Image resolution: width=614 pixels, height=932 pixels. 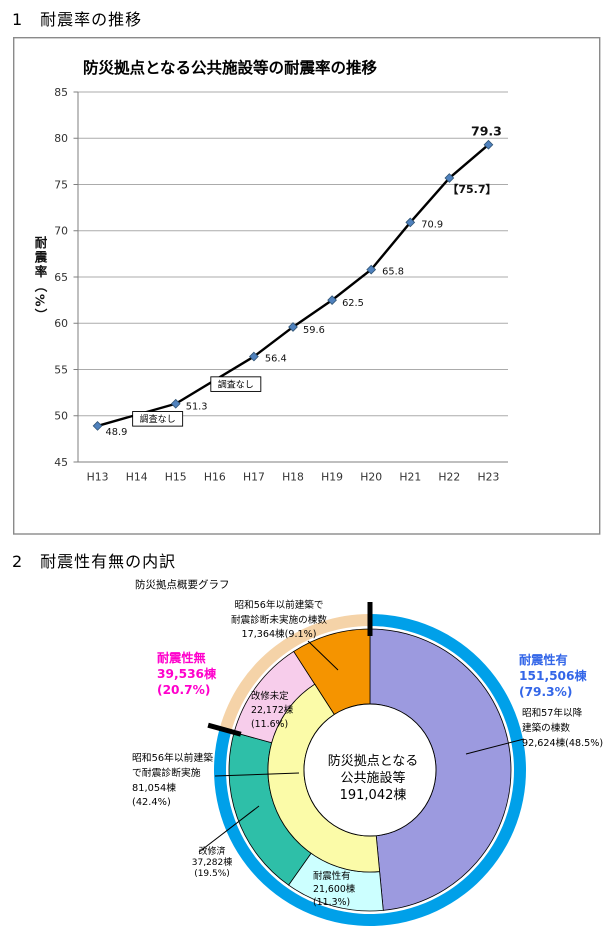 What do you see at coordinates (373, 778) in the screenshot?
I see `donut-center-label: 防災拠点となる 公共施設等 191,042棟` at bounding box center [373, 778].